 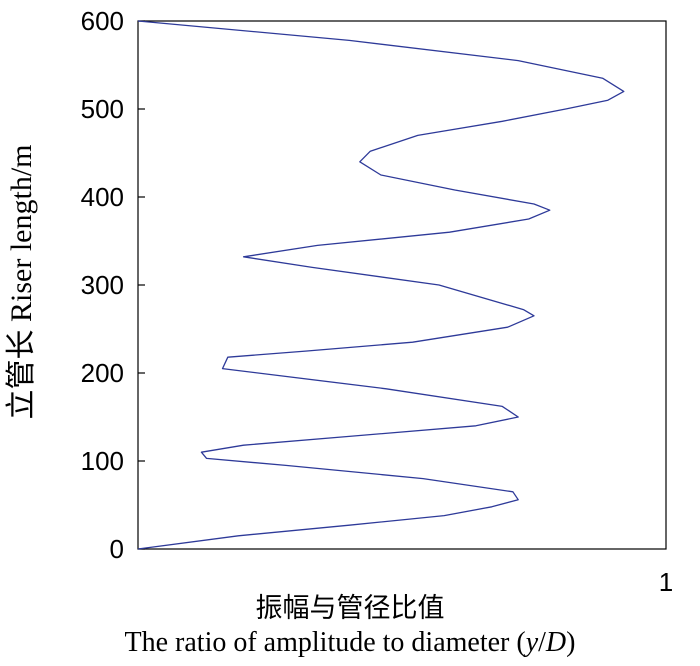 I want to click on y-axis: 0 100 200 300 400 500 600, so click(x=113, y=285).